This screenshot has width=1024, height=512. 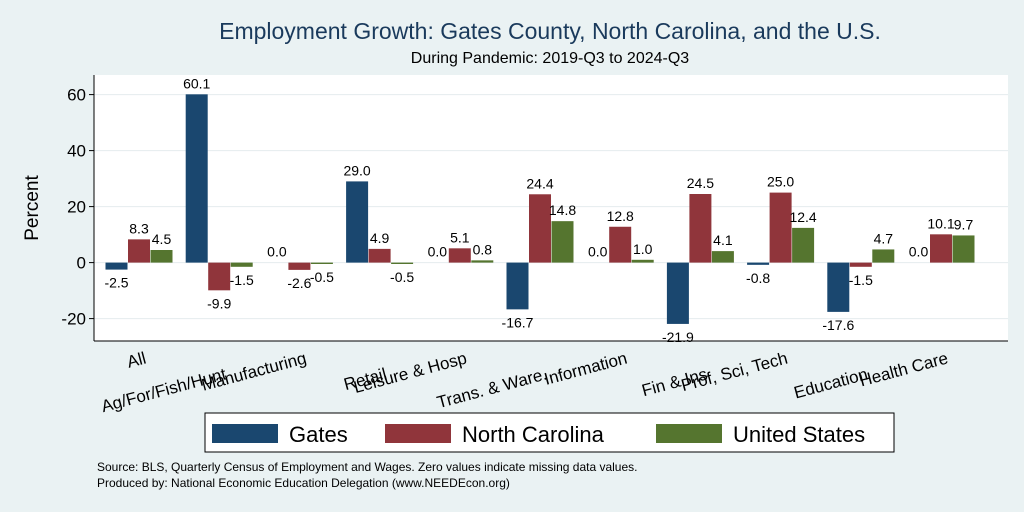 I want to click on legend-label: North Carolina, so click(x=533, y=434).